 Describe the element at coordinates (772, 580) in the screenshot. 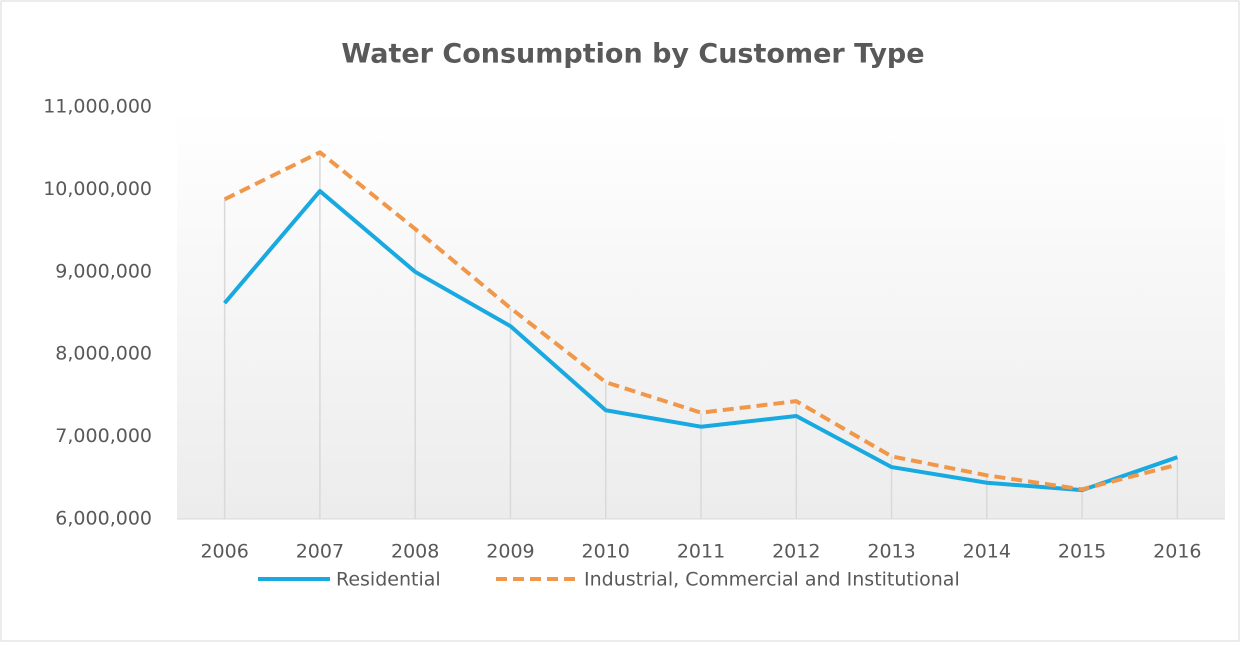

I see `legend-label: Industrial, Commercial and Institutional` at that location.